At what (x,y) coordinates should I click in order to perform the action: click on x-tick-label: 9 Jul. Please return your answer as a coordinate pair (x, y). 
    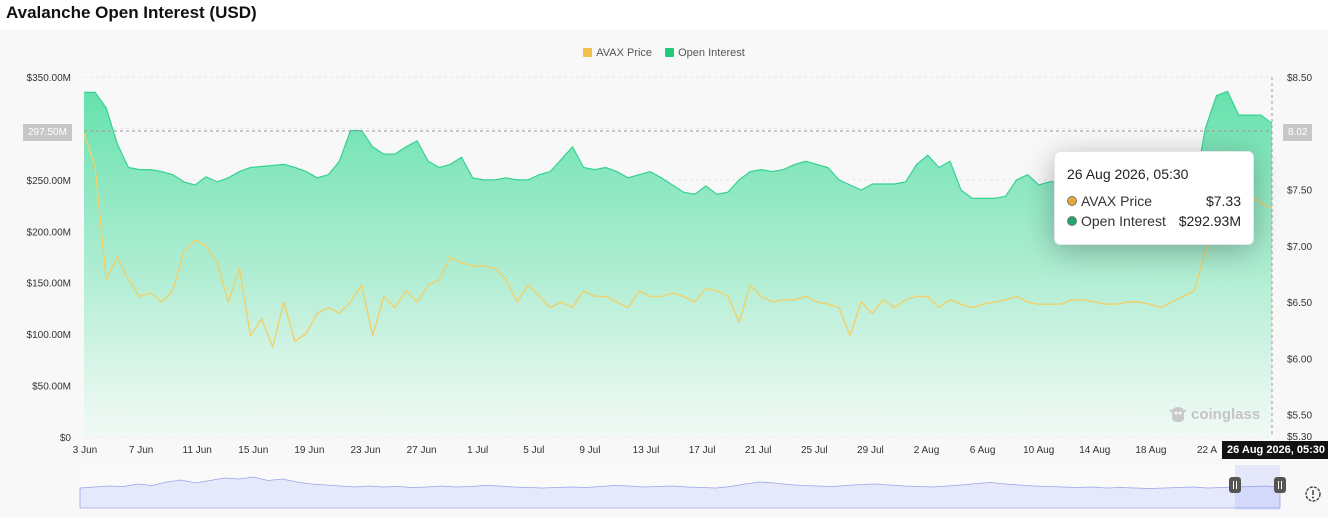
    Looking at the image, I should click on (589, 450).